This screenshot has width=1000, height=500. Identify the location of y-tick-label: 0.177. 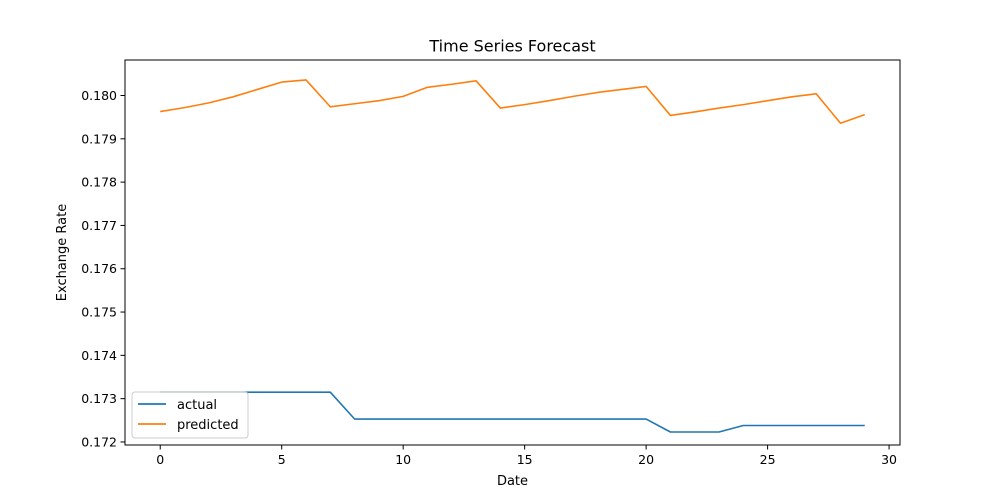
(99, 225).